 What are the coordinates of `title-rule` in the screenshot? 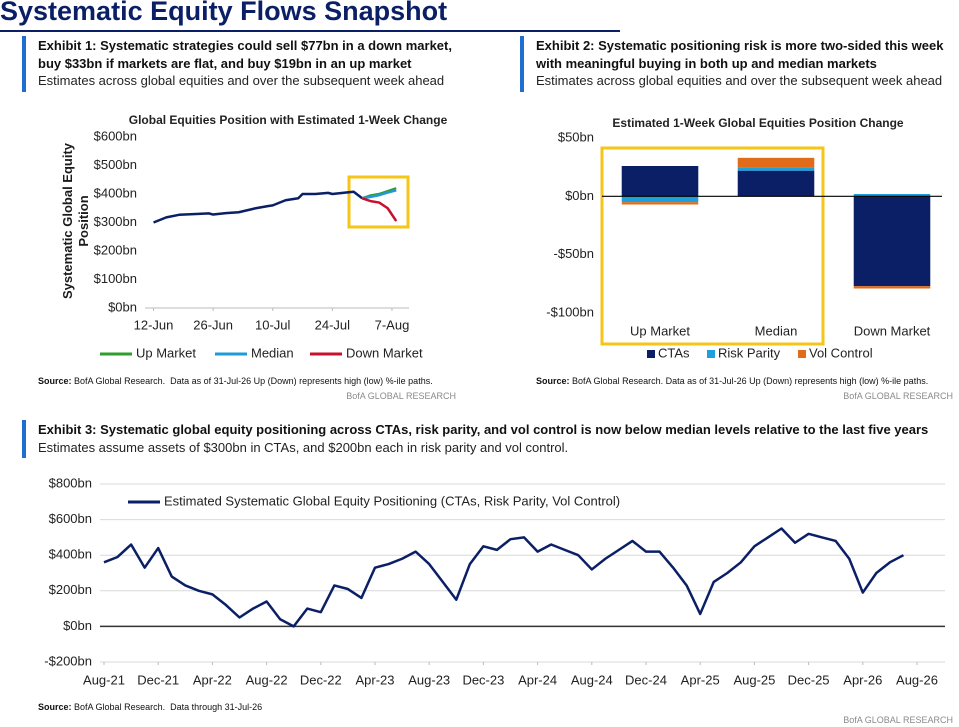 It's located at (310, 31).